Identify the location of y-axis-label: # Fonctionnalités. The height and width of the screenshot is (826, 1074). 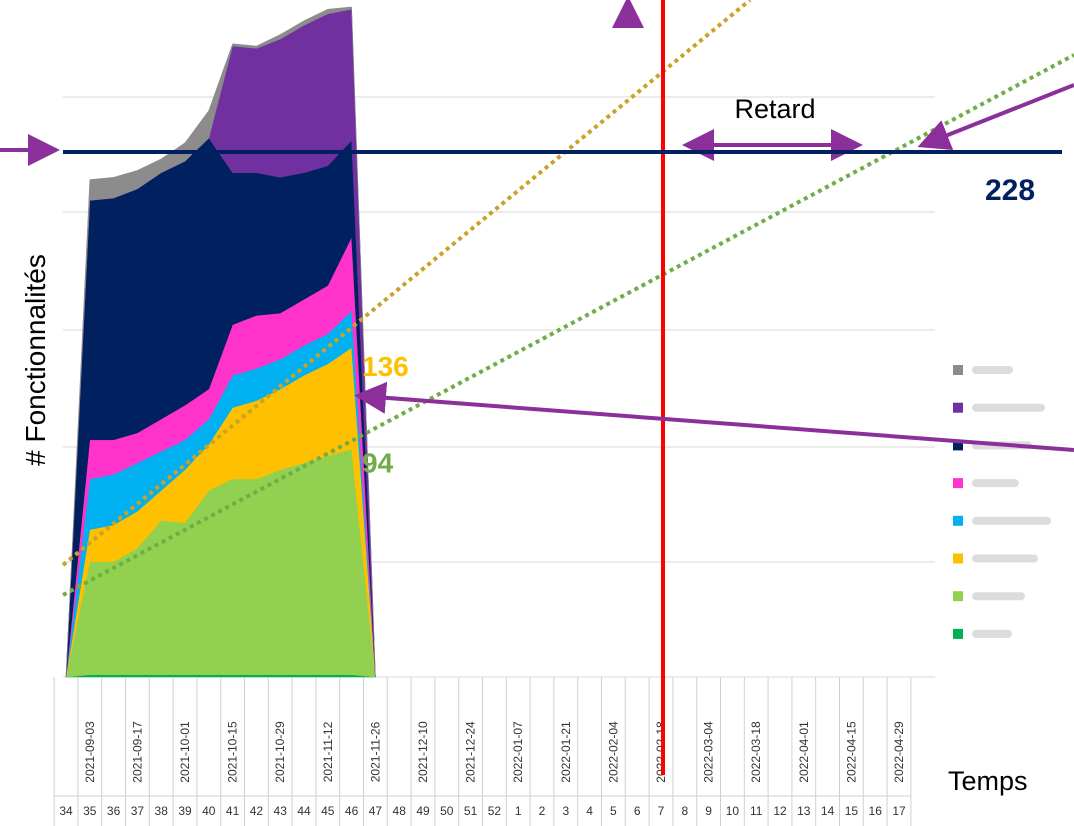
(35, 360).